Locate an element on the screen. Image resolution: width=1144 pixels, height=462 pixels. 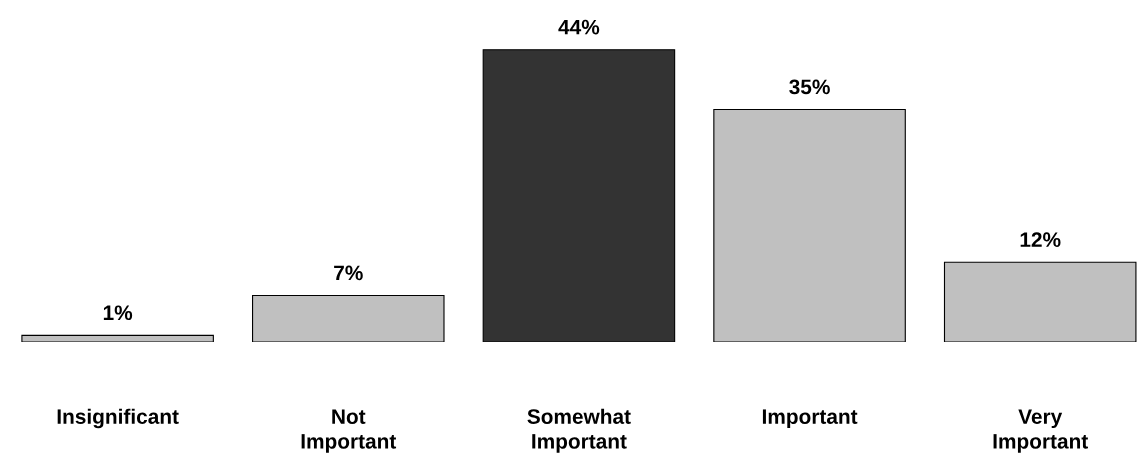
data-label: 7% is located at coordinates (348, 273).